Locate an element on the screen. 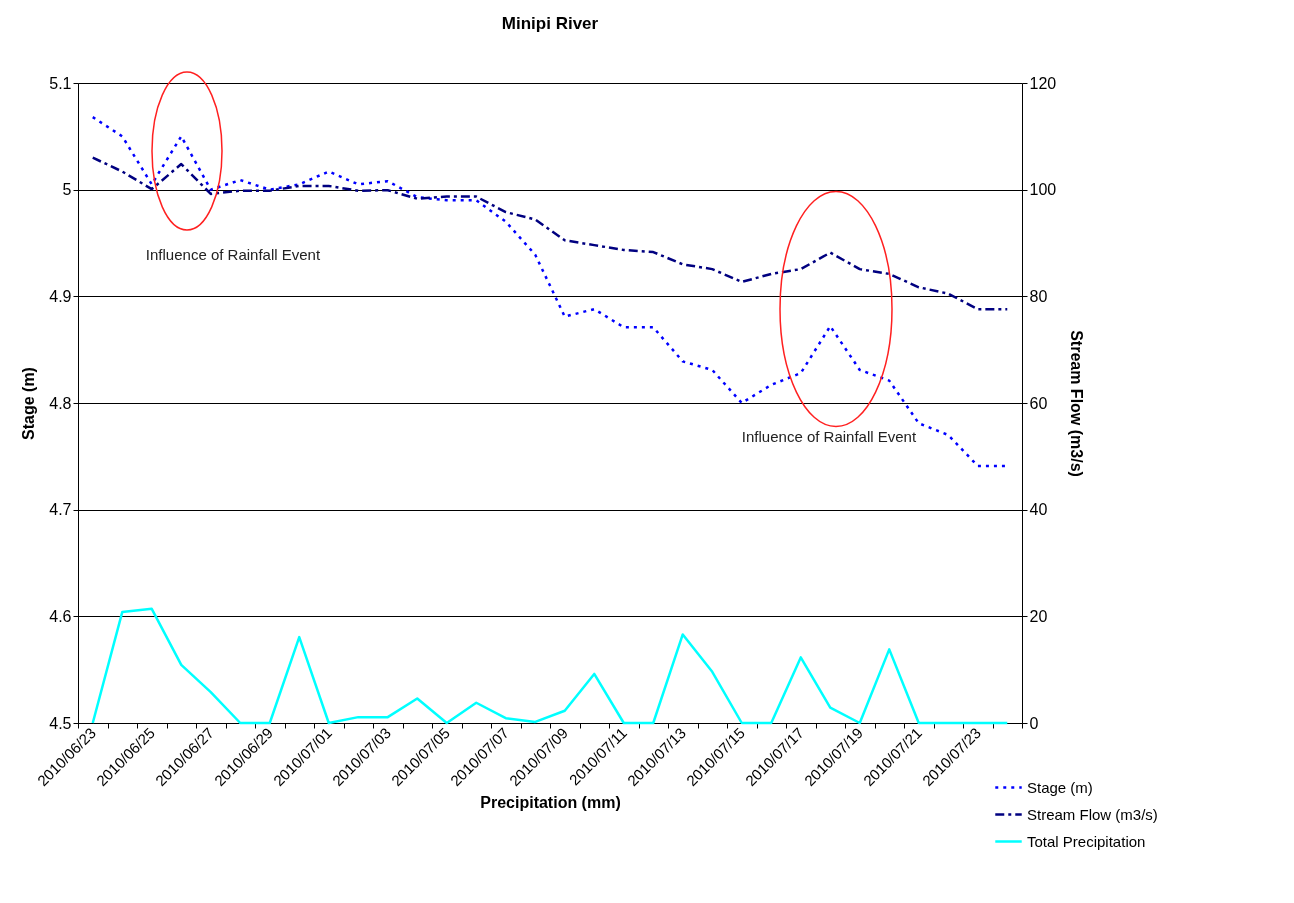 This screenshot has width=1294, height=903. y-tick-label: 4.6 is located at coordinates (60, 616).